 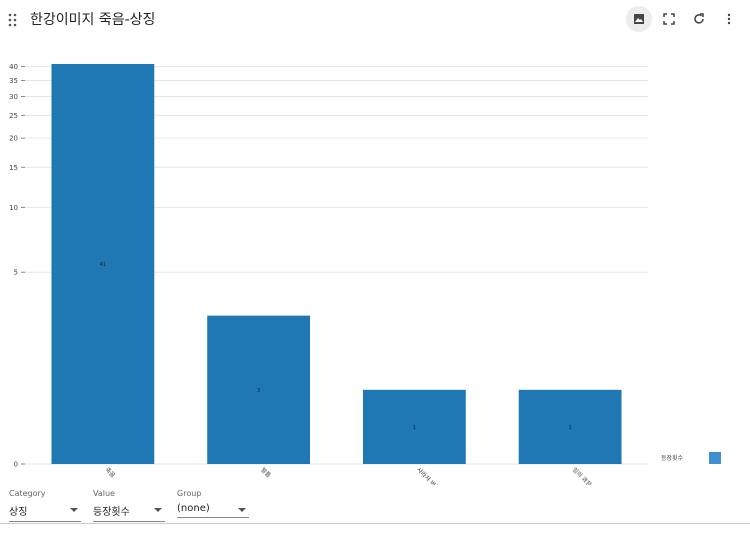 I want to click on dropdown: Value 등장횟수, so click(x=129, y=505).